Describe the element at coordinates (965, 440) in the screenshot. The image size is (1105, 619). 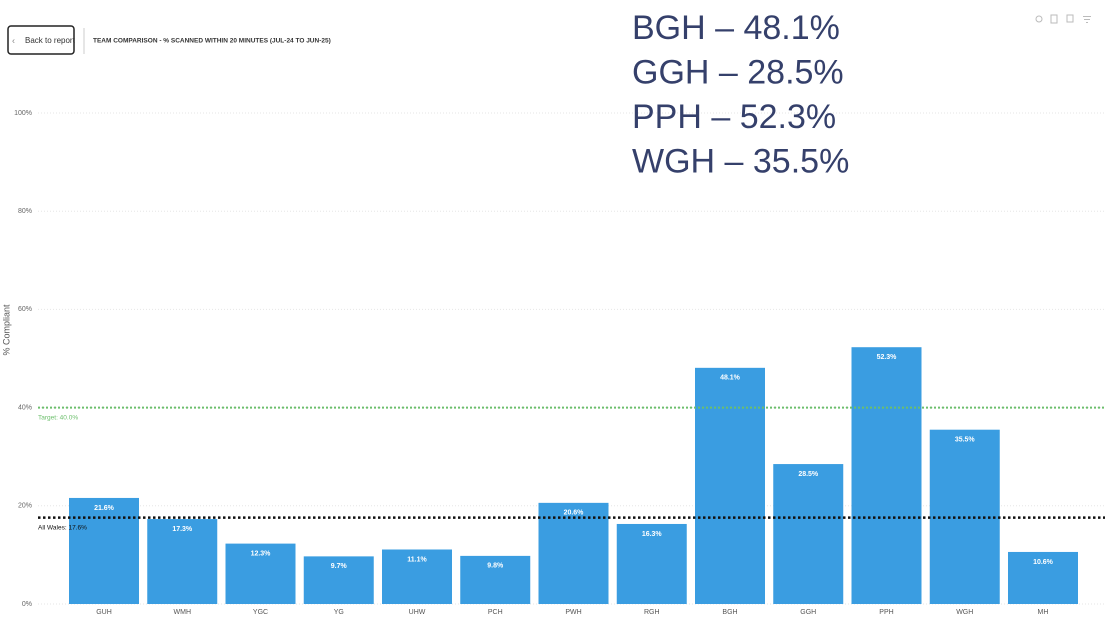
I see `data-label: 35.5%` at that location.